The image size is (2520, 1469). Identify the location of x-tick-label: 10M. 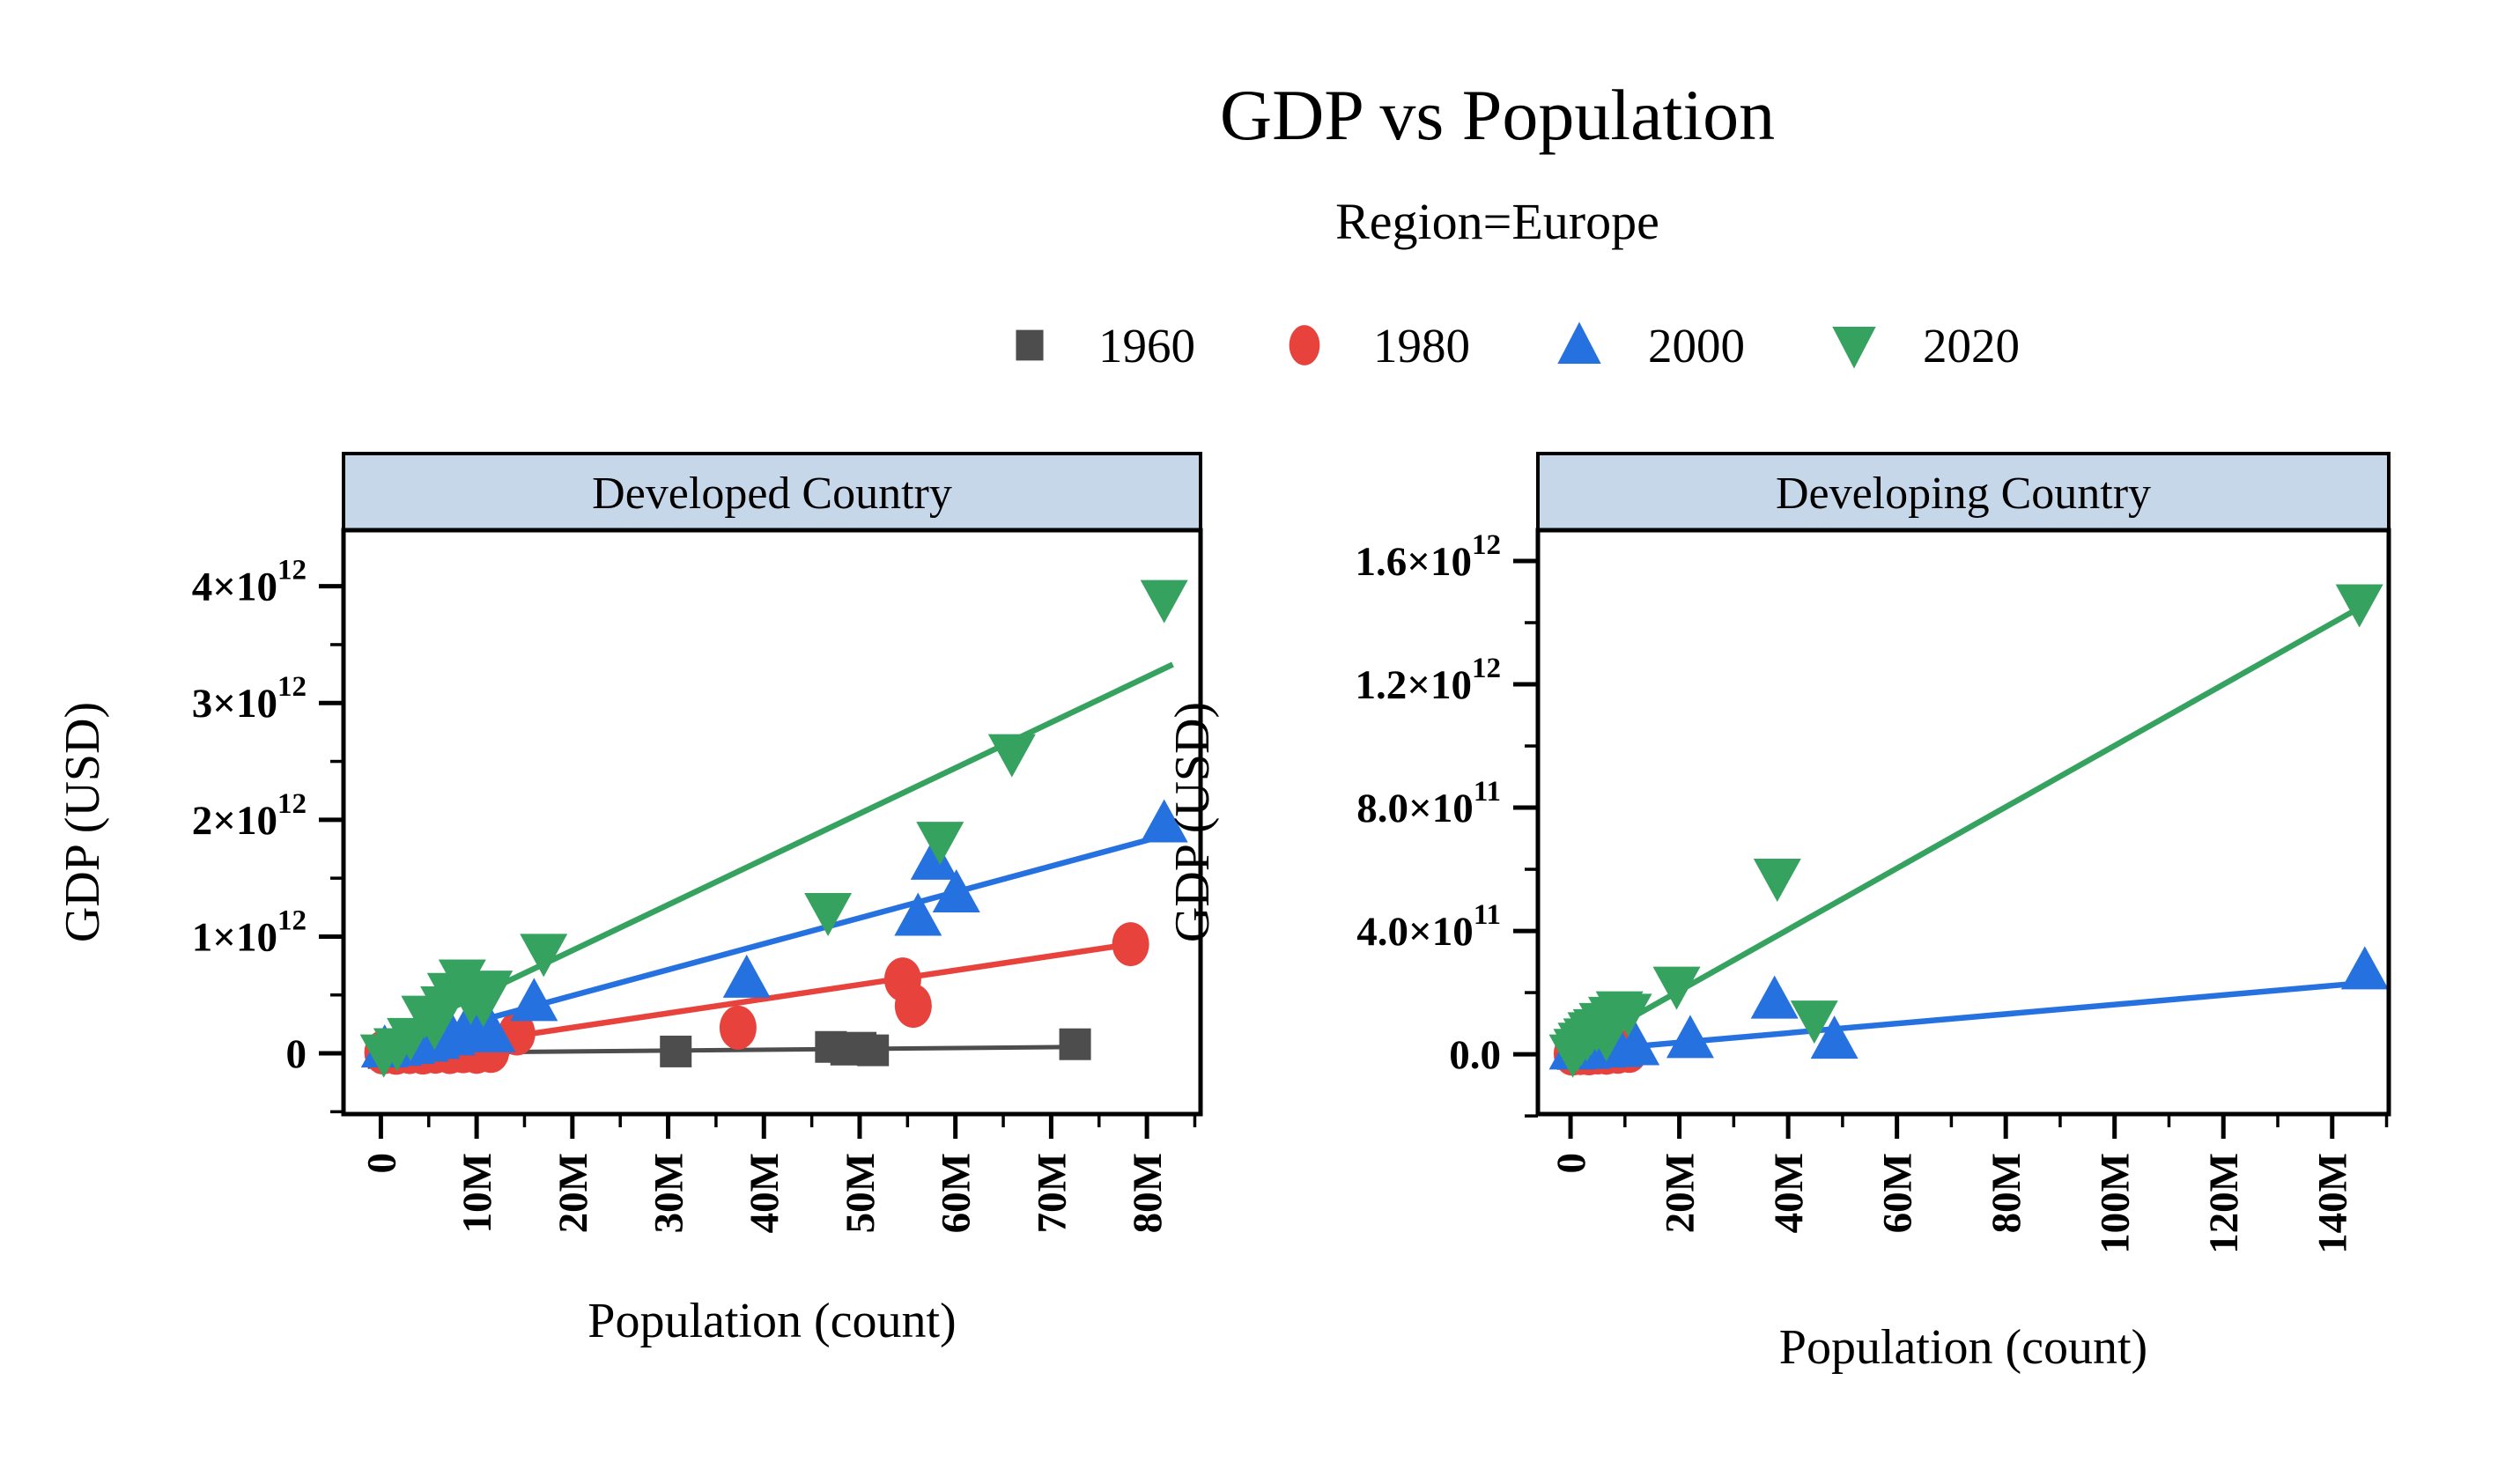
(477, 1193).